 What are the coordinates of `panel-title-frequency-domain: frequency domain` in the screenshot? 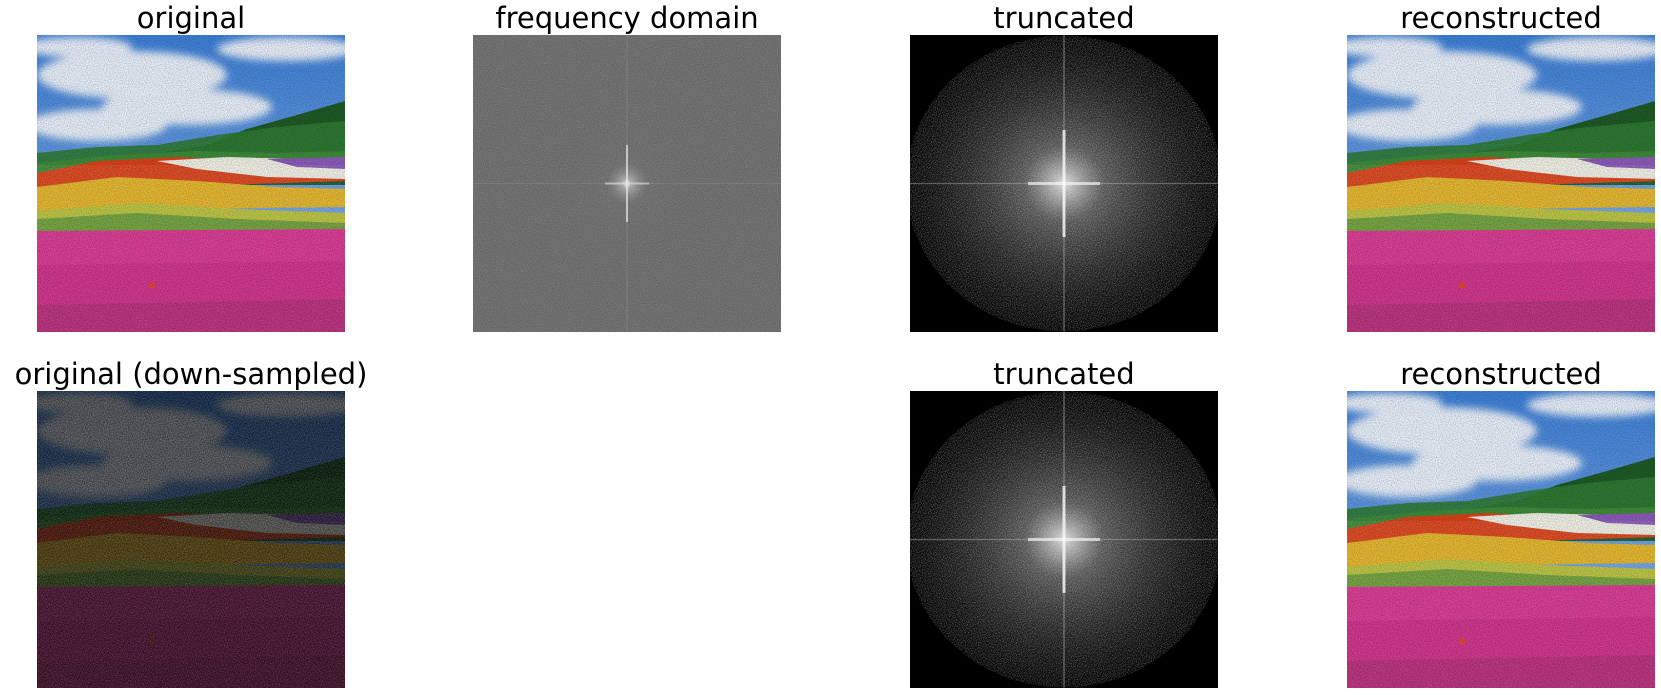 It's located at (627, 18).